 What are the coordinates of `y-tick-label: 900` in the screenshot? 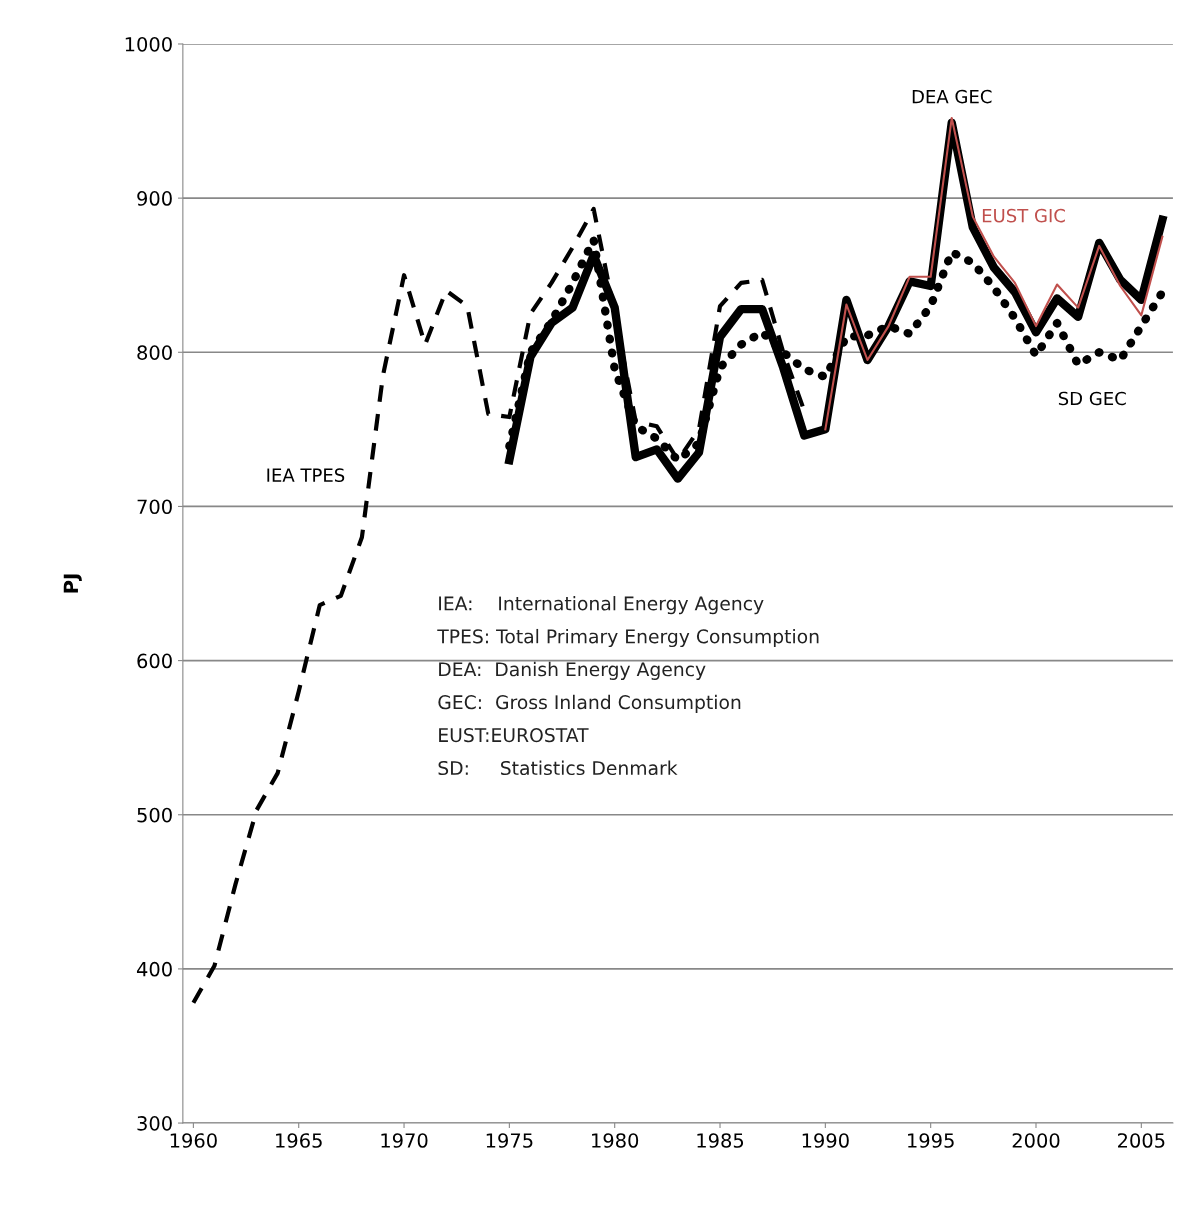 It's located at (154, 198).